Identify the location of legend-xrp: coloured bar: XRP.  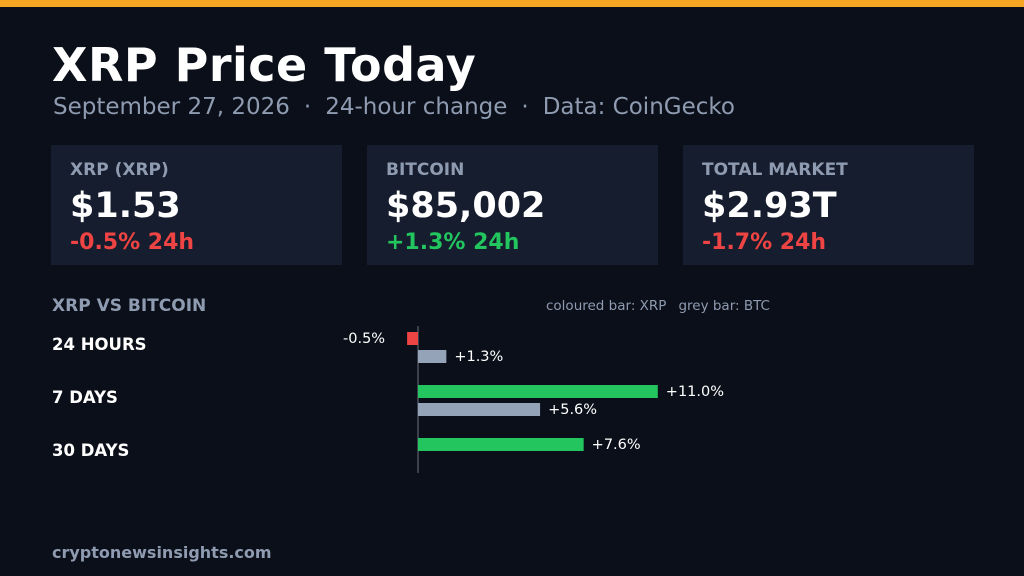
(606, 306).